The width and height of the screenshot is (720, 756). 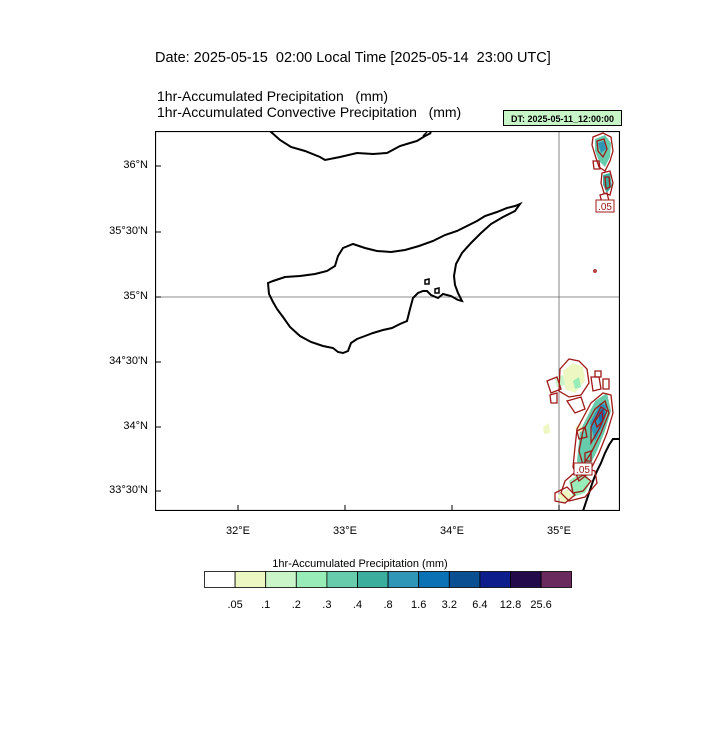 What do you see at coordinates (266, 605) in the screenshot?
I see `colorbar-label: .1` at bounding box center [266, 605].